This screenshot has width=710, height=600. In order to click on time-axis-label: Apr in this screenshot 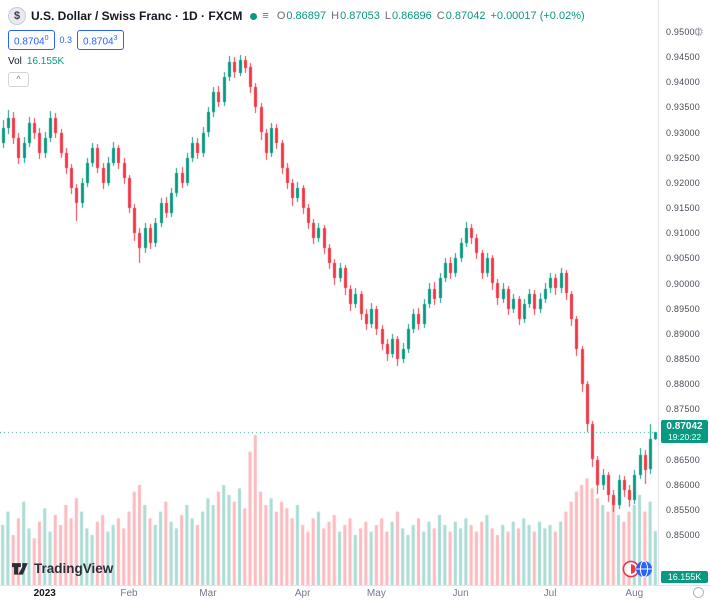, I will do `click(302, 593)`.